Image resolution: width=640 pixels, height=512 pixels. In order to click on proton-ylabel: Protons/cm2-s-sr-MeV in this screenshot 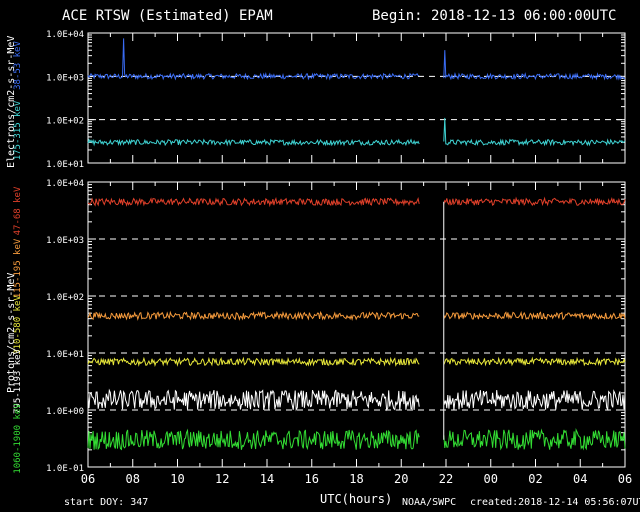, I will do `click(11, 332)`.